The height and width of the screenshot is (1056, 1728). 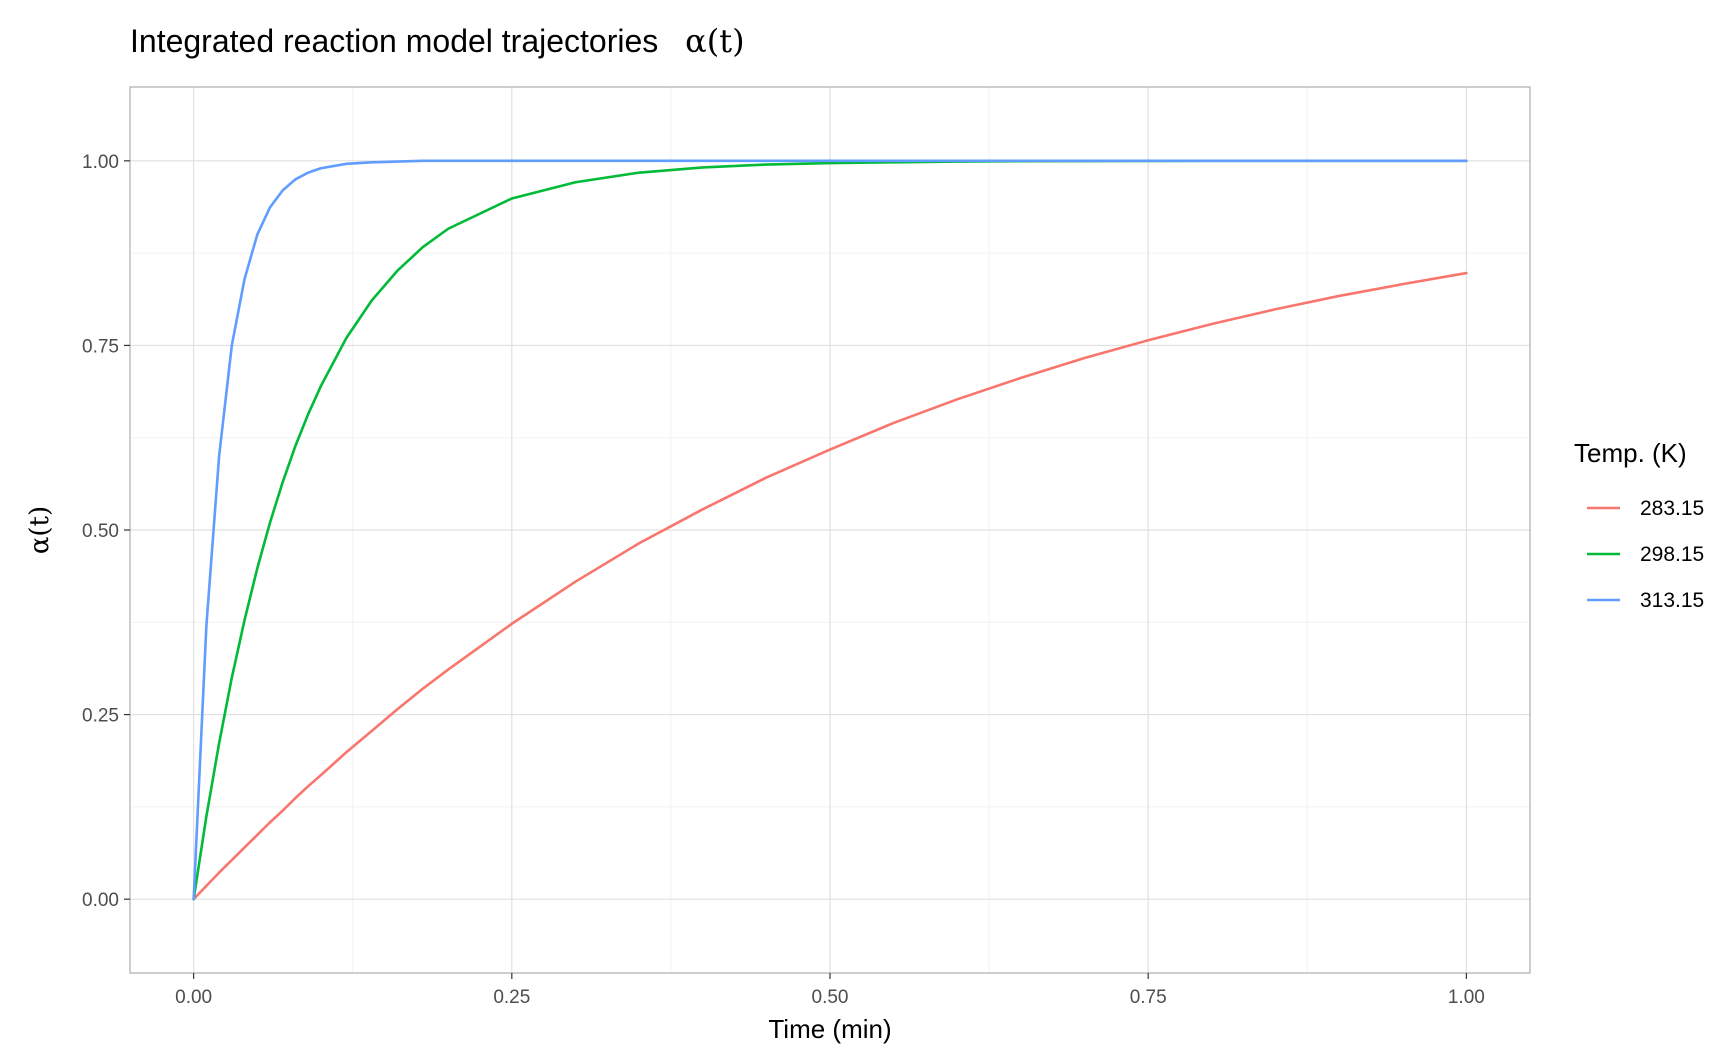 I want to click on x-tick-label-1: 0.25, so click(x=511, y=997).